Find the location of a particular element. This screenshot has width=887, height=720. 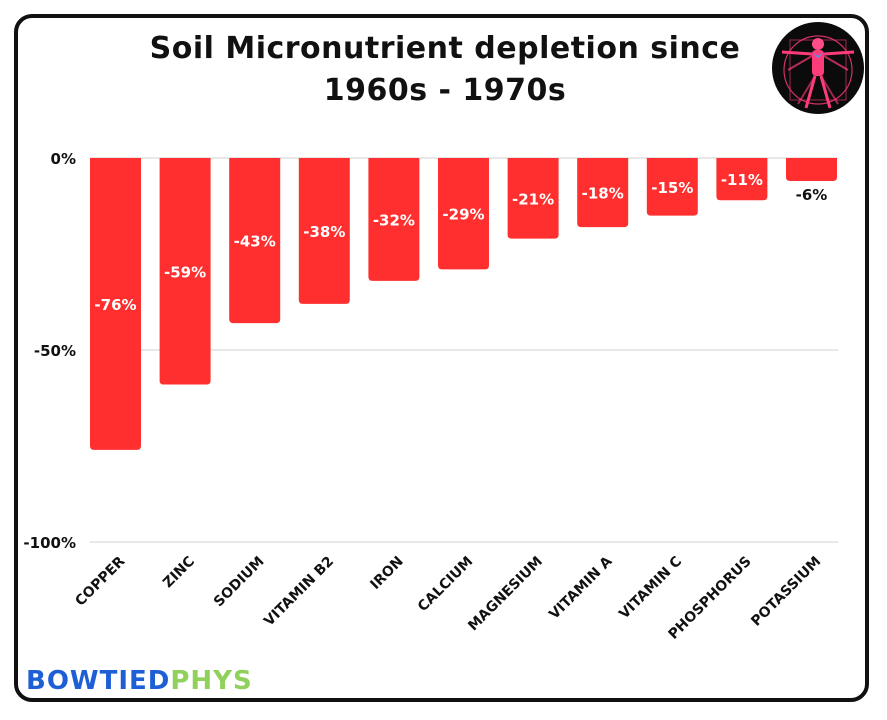

bar-phosphorus is located at coordinates (742, 179).